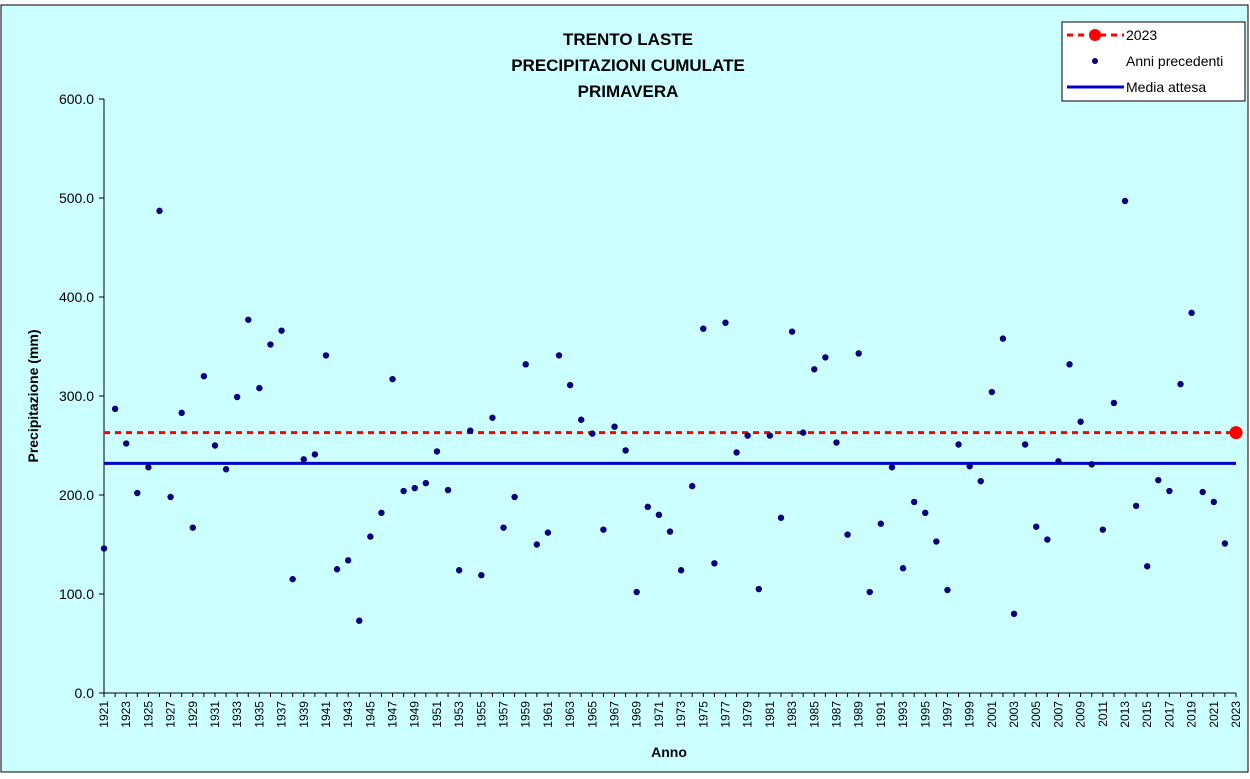 The image size is (1250, 779). I want to click on x-tick-label: 1941, so click(326, 714).